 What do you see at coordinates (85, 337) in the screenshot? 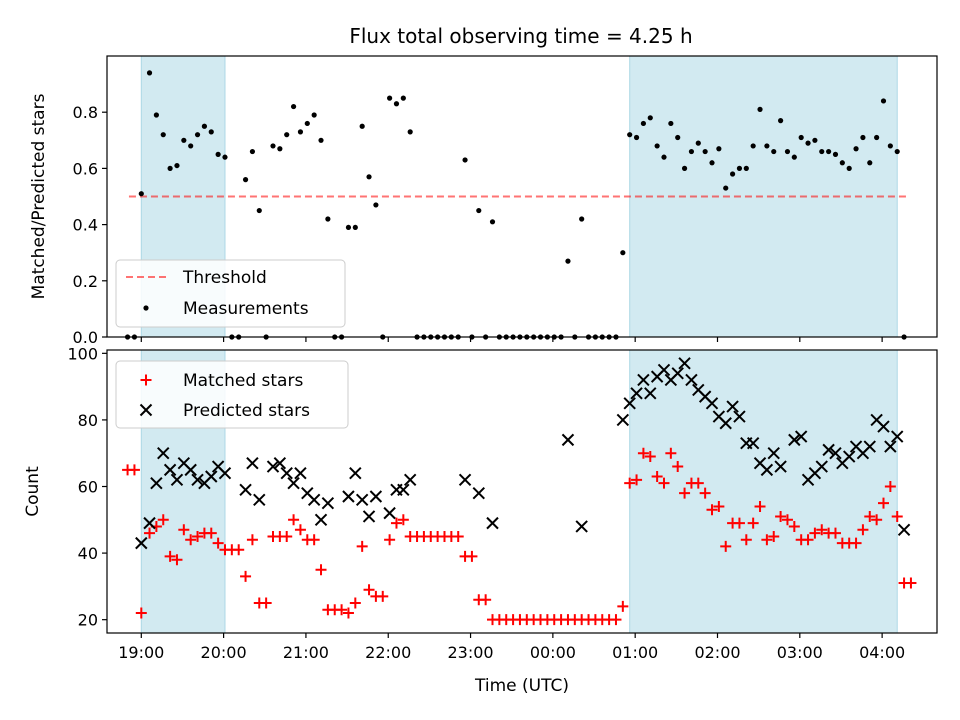
I see `y-tick-label: 0.0` at bounding box center [85, 337].